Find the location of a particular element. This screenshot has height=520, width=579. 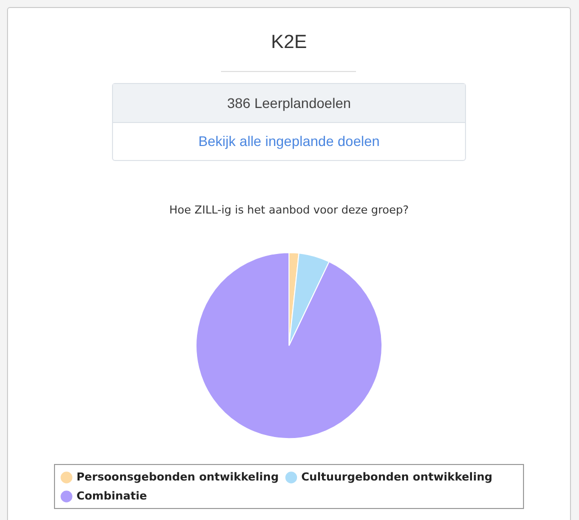

legend-label: Cultuurgebonden ontwikkeling is located at coordinates (396, 477).